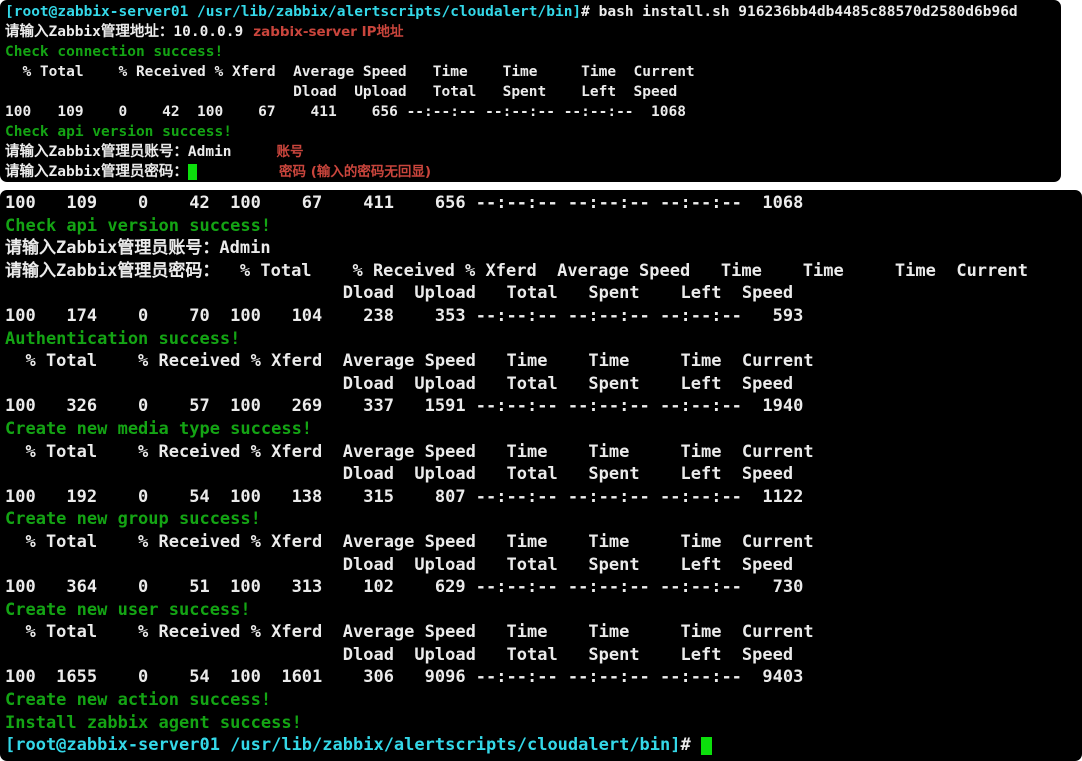 This screenshot has width=1082, height=761. What do you see at coordinates (543, 519) in the screenshot?
I see `terminal-line: Create new group success!` at bounding box center [543, 519].